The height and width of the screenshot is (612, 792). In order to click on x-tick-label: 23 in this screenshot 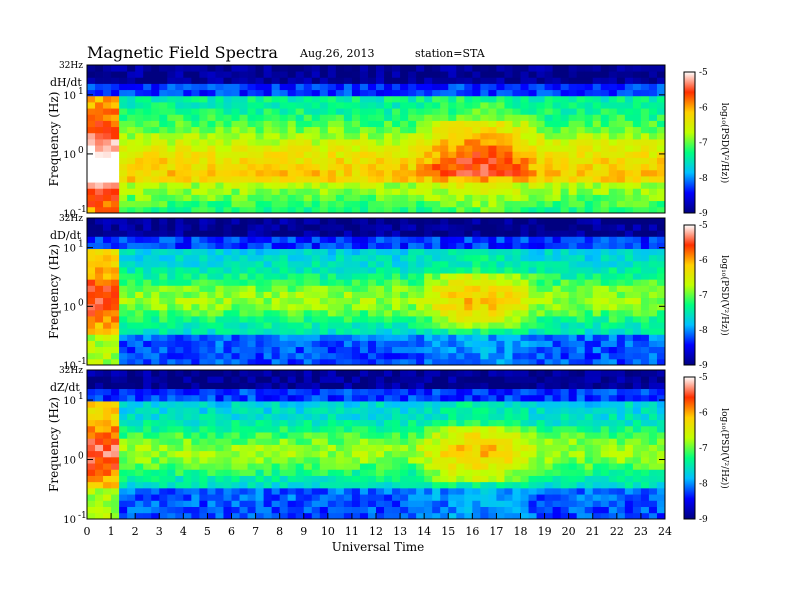, I will do `click(641, 531)`.